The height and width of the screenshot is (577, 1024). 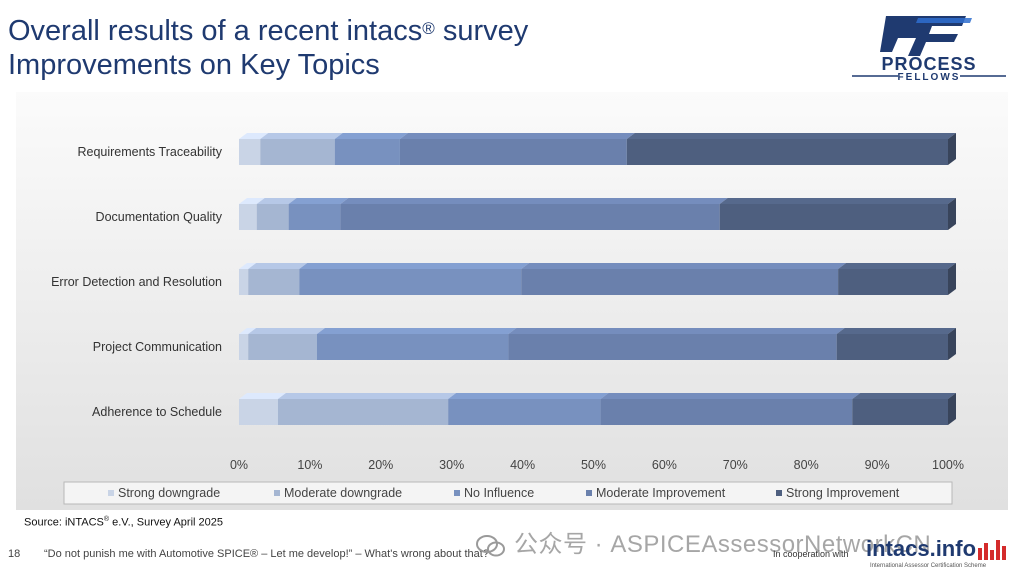 What do you see at coordinates (723, 544) in the screenshot?
I see `watermark-text: 公众号 · ASPICEAssessorNetworkCN` at bounding box center [723, 544].